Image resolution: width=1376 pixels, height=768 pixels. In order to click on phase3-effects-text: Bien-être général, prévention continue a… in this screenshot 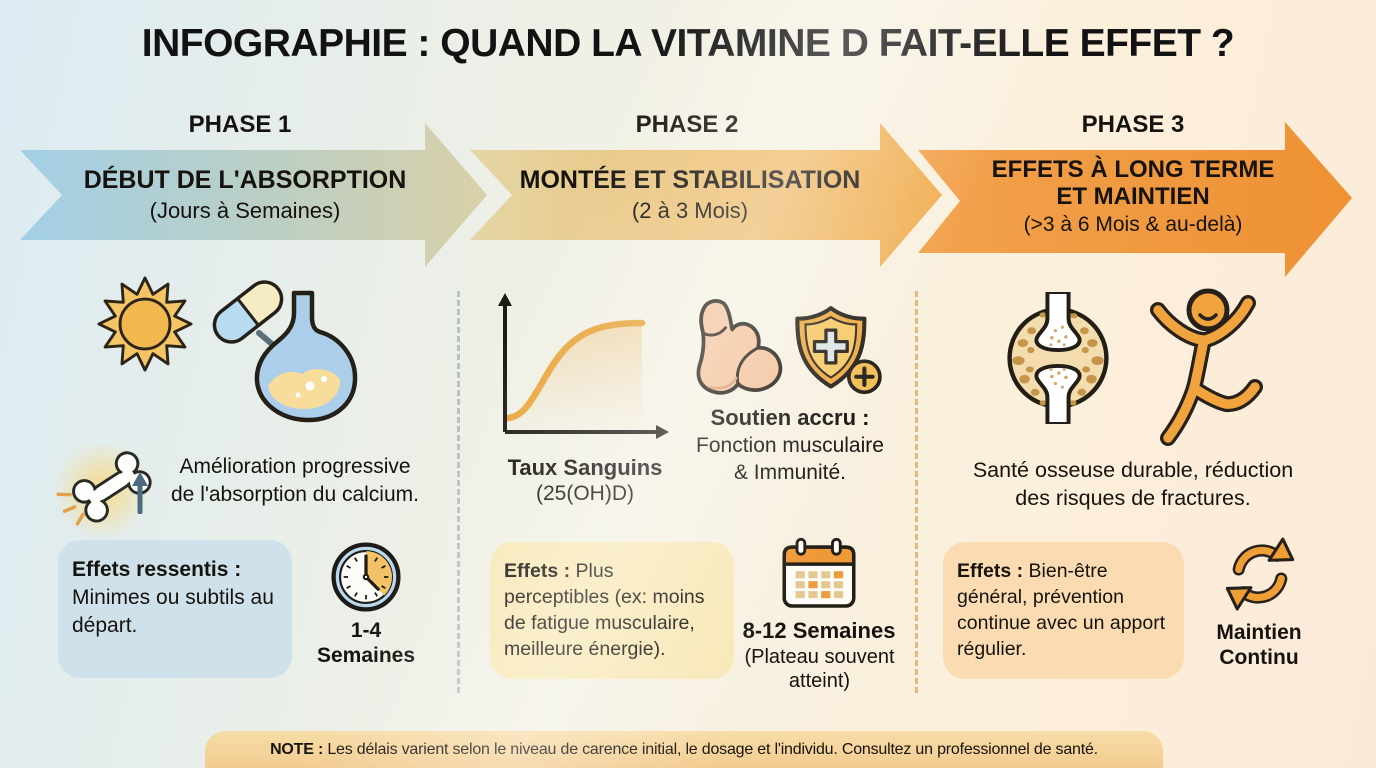, I will do `click(1061, 610)`.